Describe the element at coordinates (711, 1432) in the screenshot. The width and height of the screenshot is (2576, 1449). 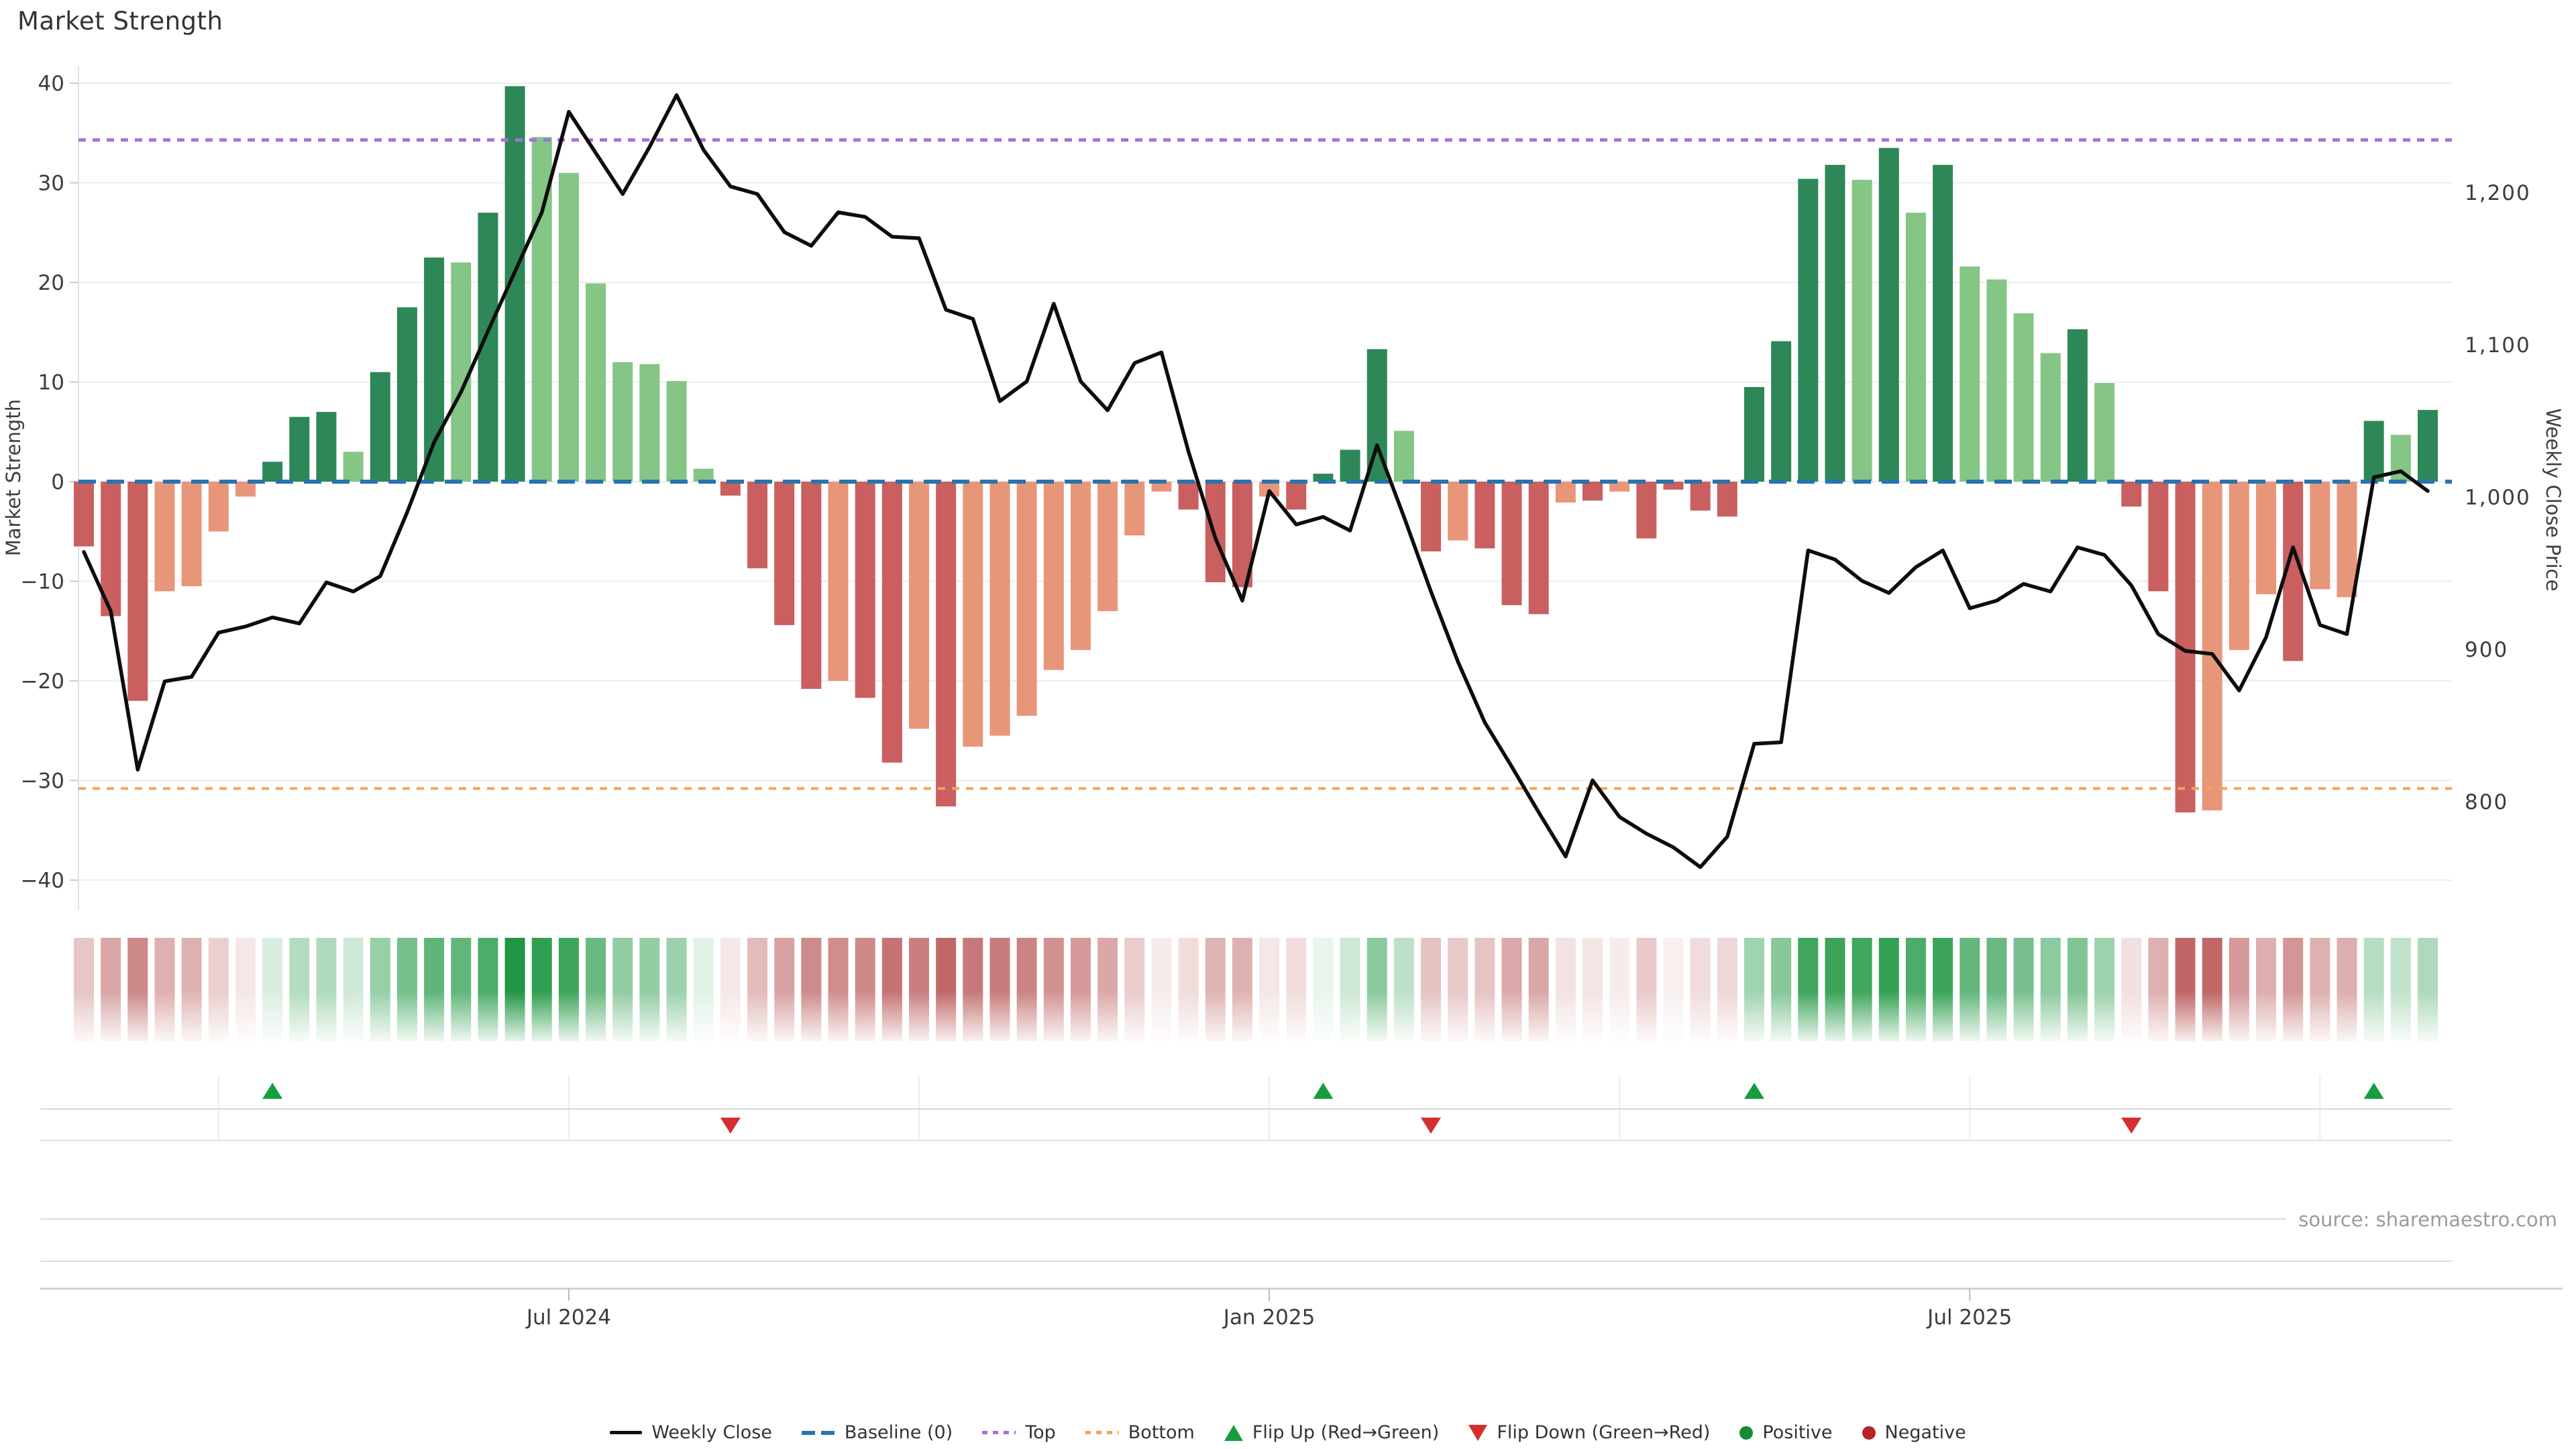
I see `legend-label: Weekly Close` at that location.